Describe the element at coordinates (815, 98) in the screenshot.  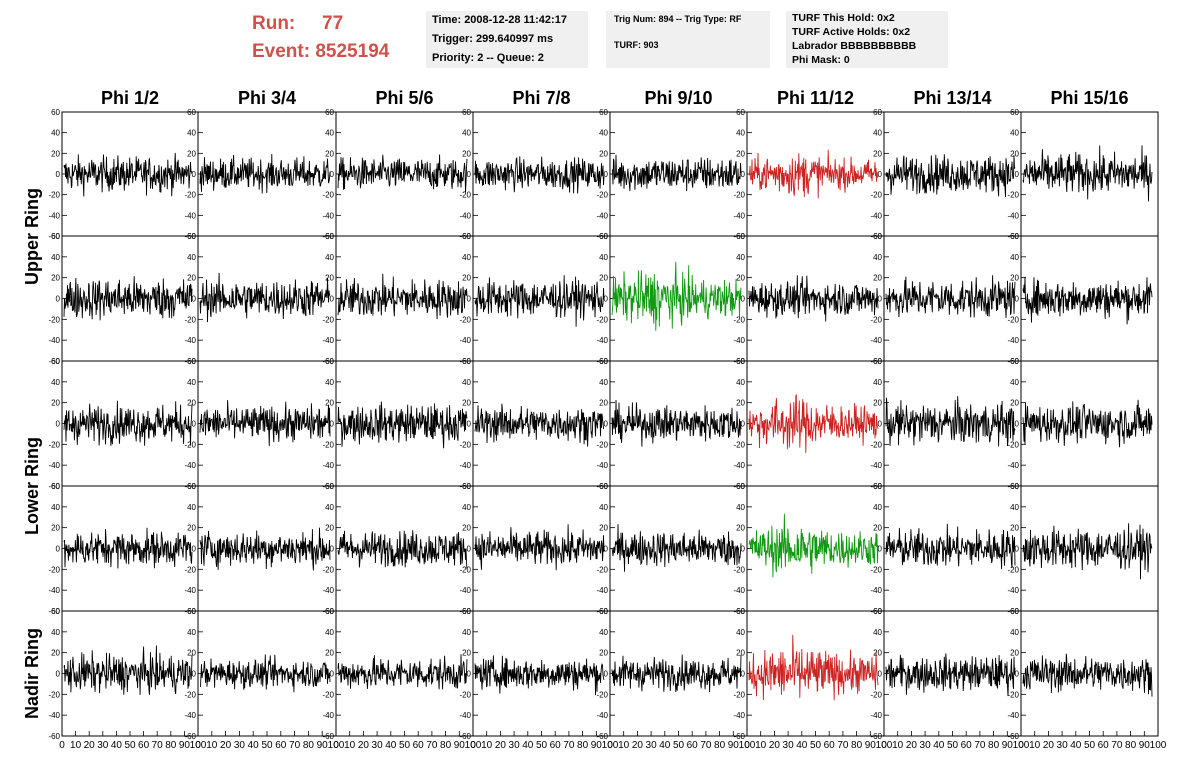
I see `column-header: Phi 11/12` at that location.